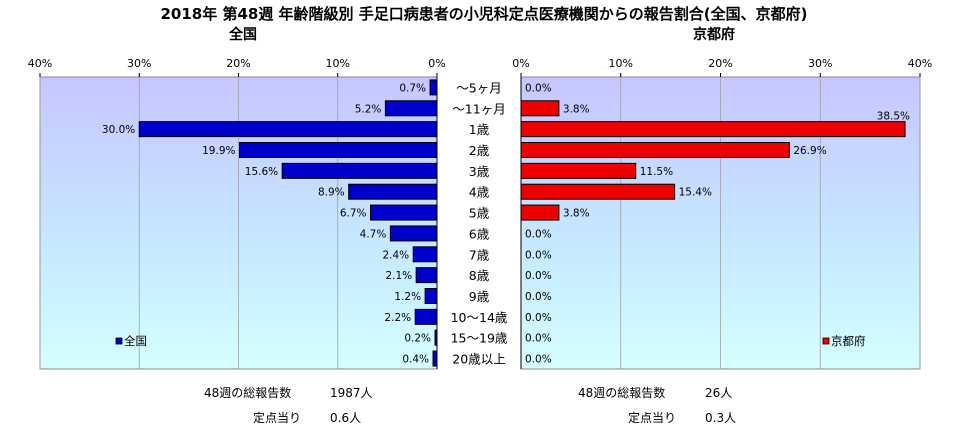 The image size is (968, 430). What do you see at coordinates (848, 341) in the screenshot?
I see `kyoto-legend-label: 京都府` at bounding box center [848, 341].